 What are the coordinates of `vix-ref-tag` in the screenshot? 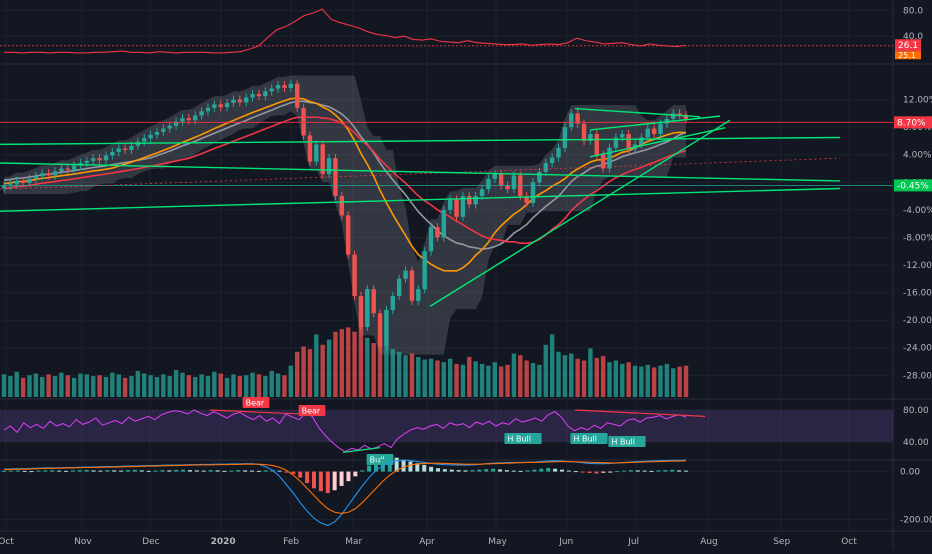 It's located at (908, 55).